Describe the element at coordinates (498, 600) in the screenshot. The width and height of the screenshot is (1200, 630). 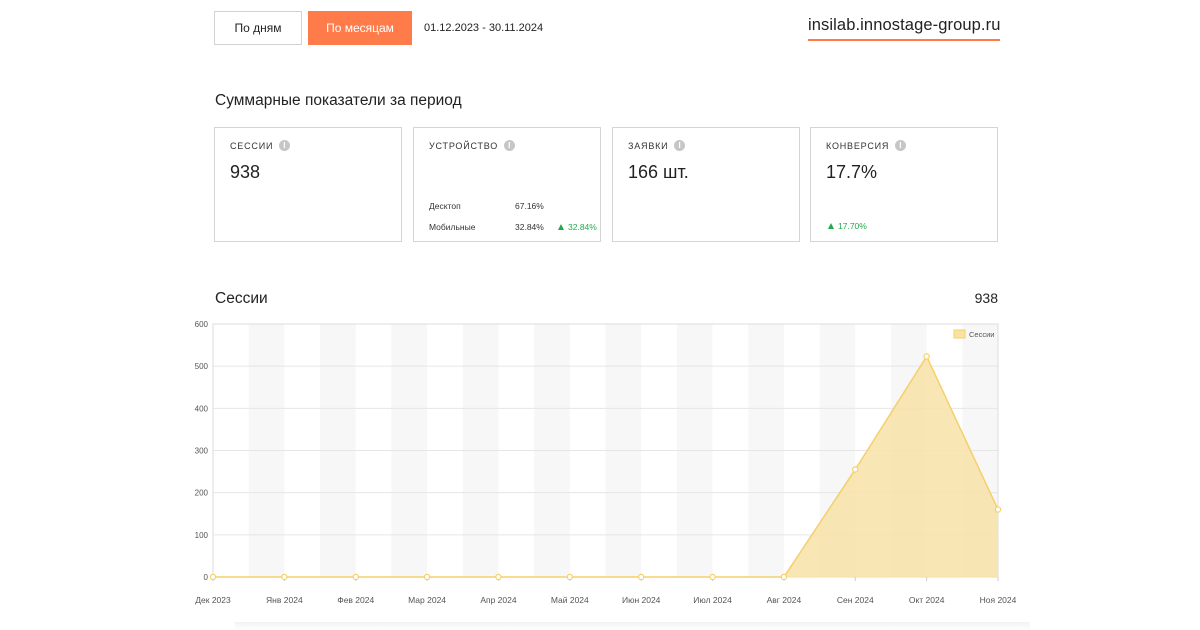
I see `x-tick-label: Апр 2024` at that location.